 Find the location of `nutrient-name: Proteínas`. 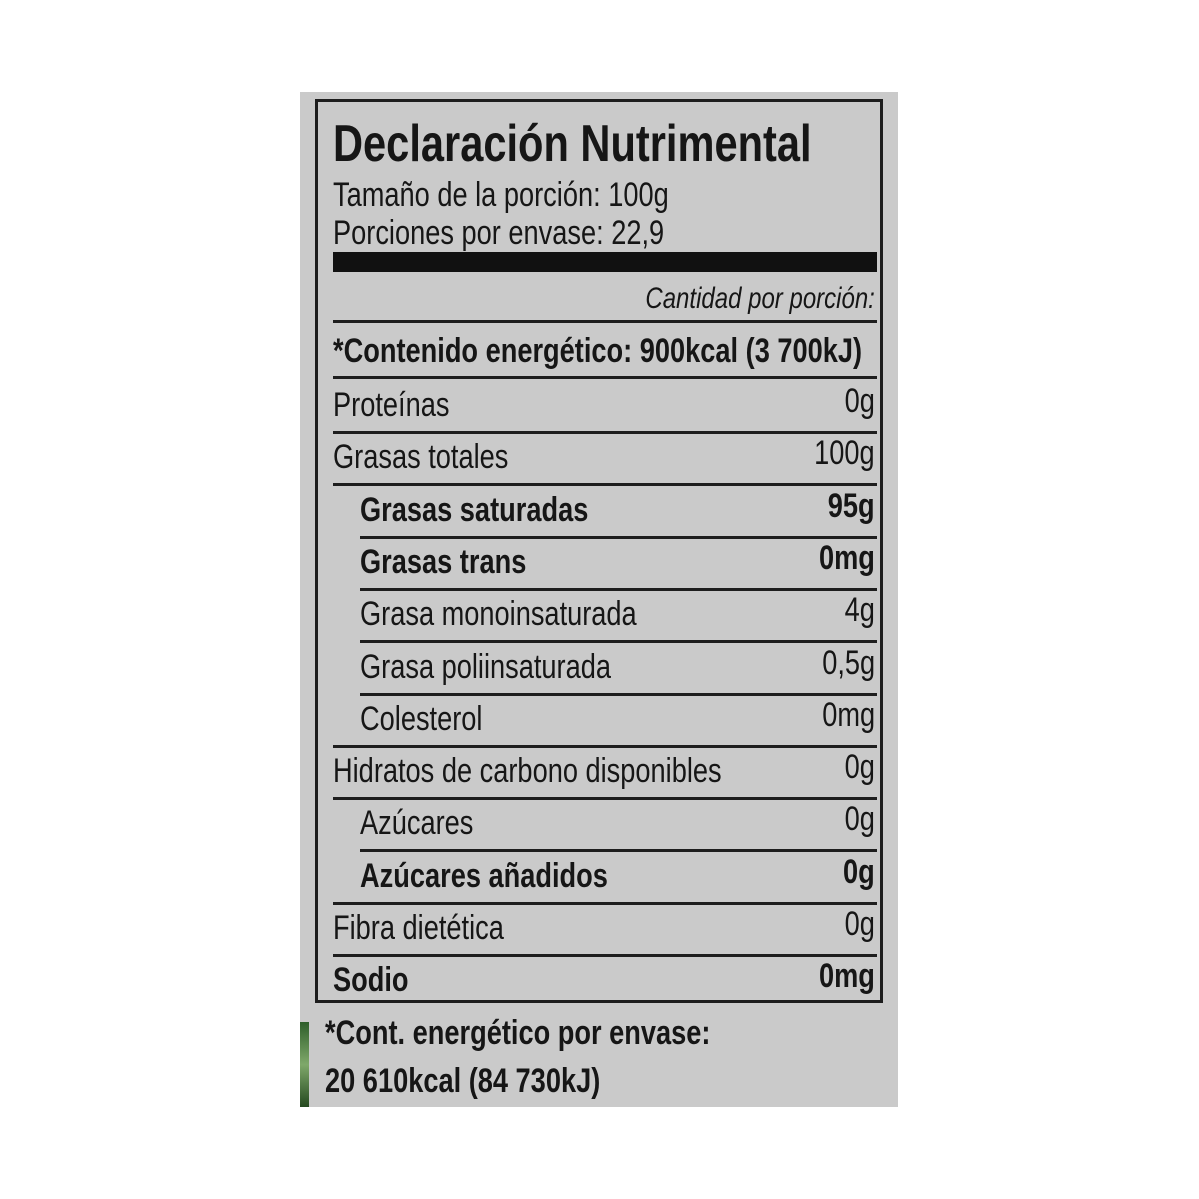

nutrient-name: Proteínas is located at coordinates (391, 405).